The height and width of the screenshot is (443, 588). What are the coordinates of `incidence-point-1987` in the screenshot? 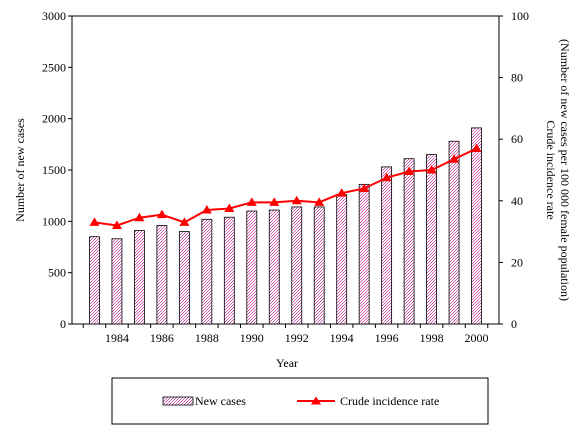 It's located at (184, 221).